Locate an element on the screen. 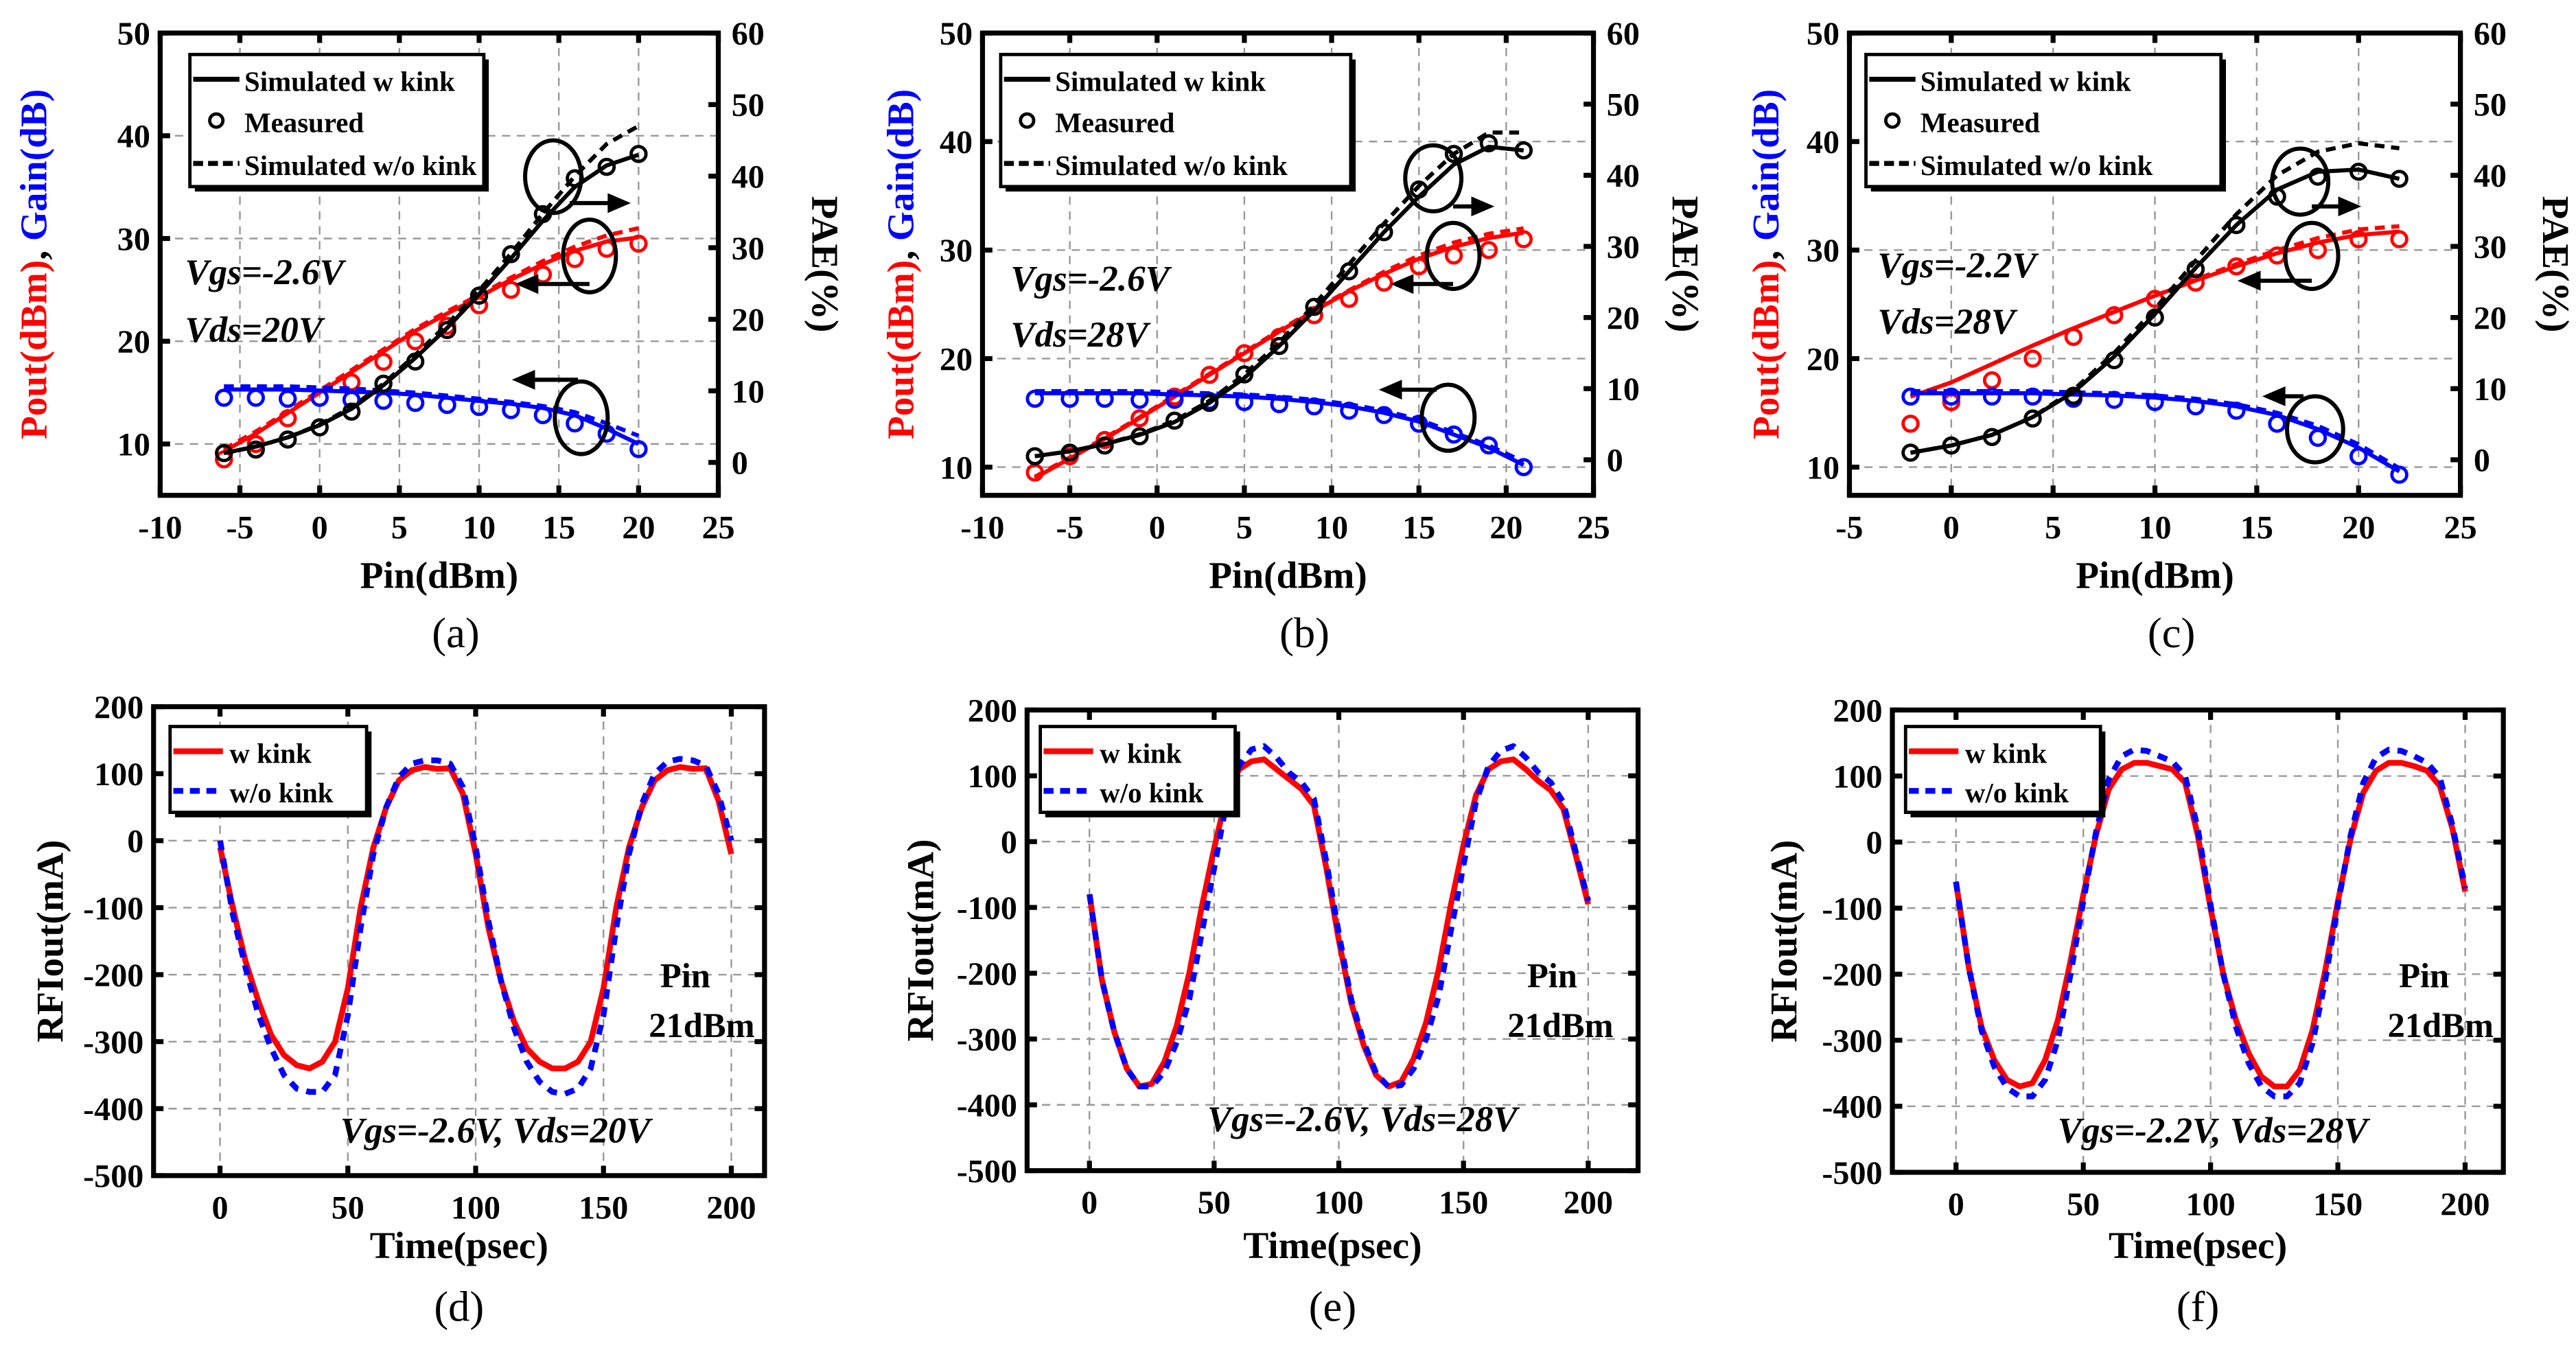  bias-annotation: Vgs=-2.6V, Vds=28V is located at coordinates (1363, 1119).